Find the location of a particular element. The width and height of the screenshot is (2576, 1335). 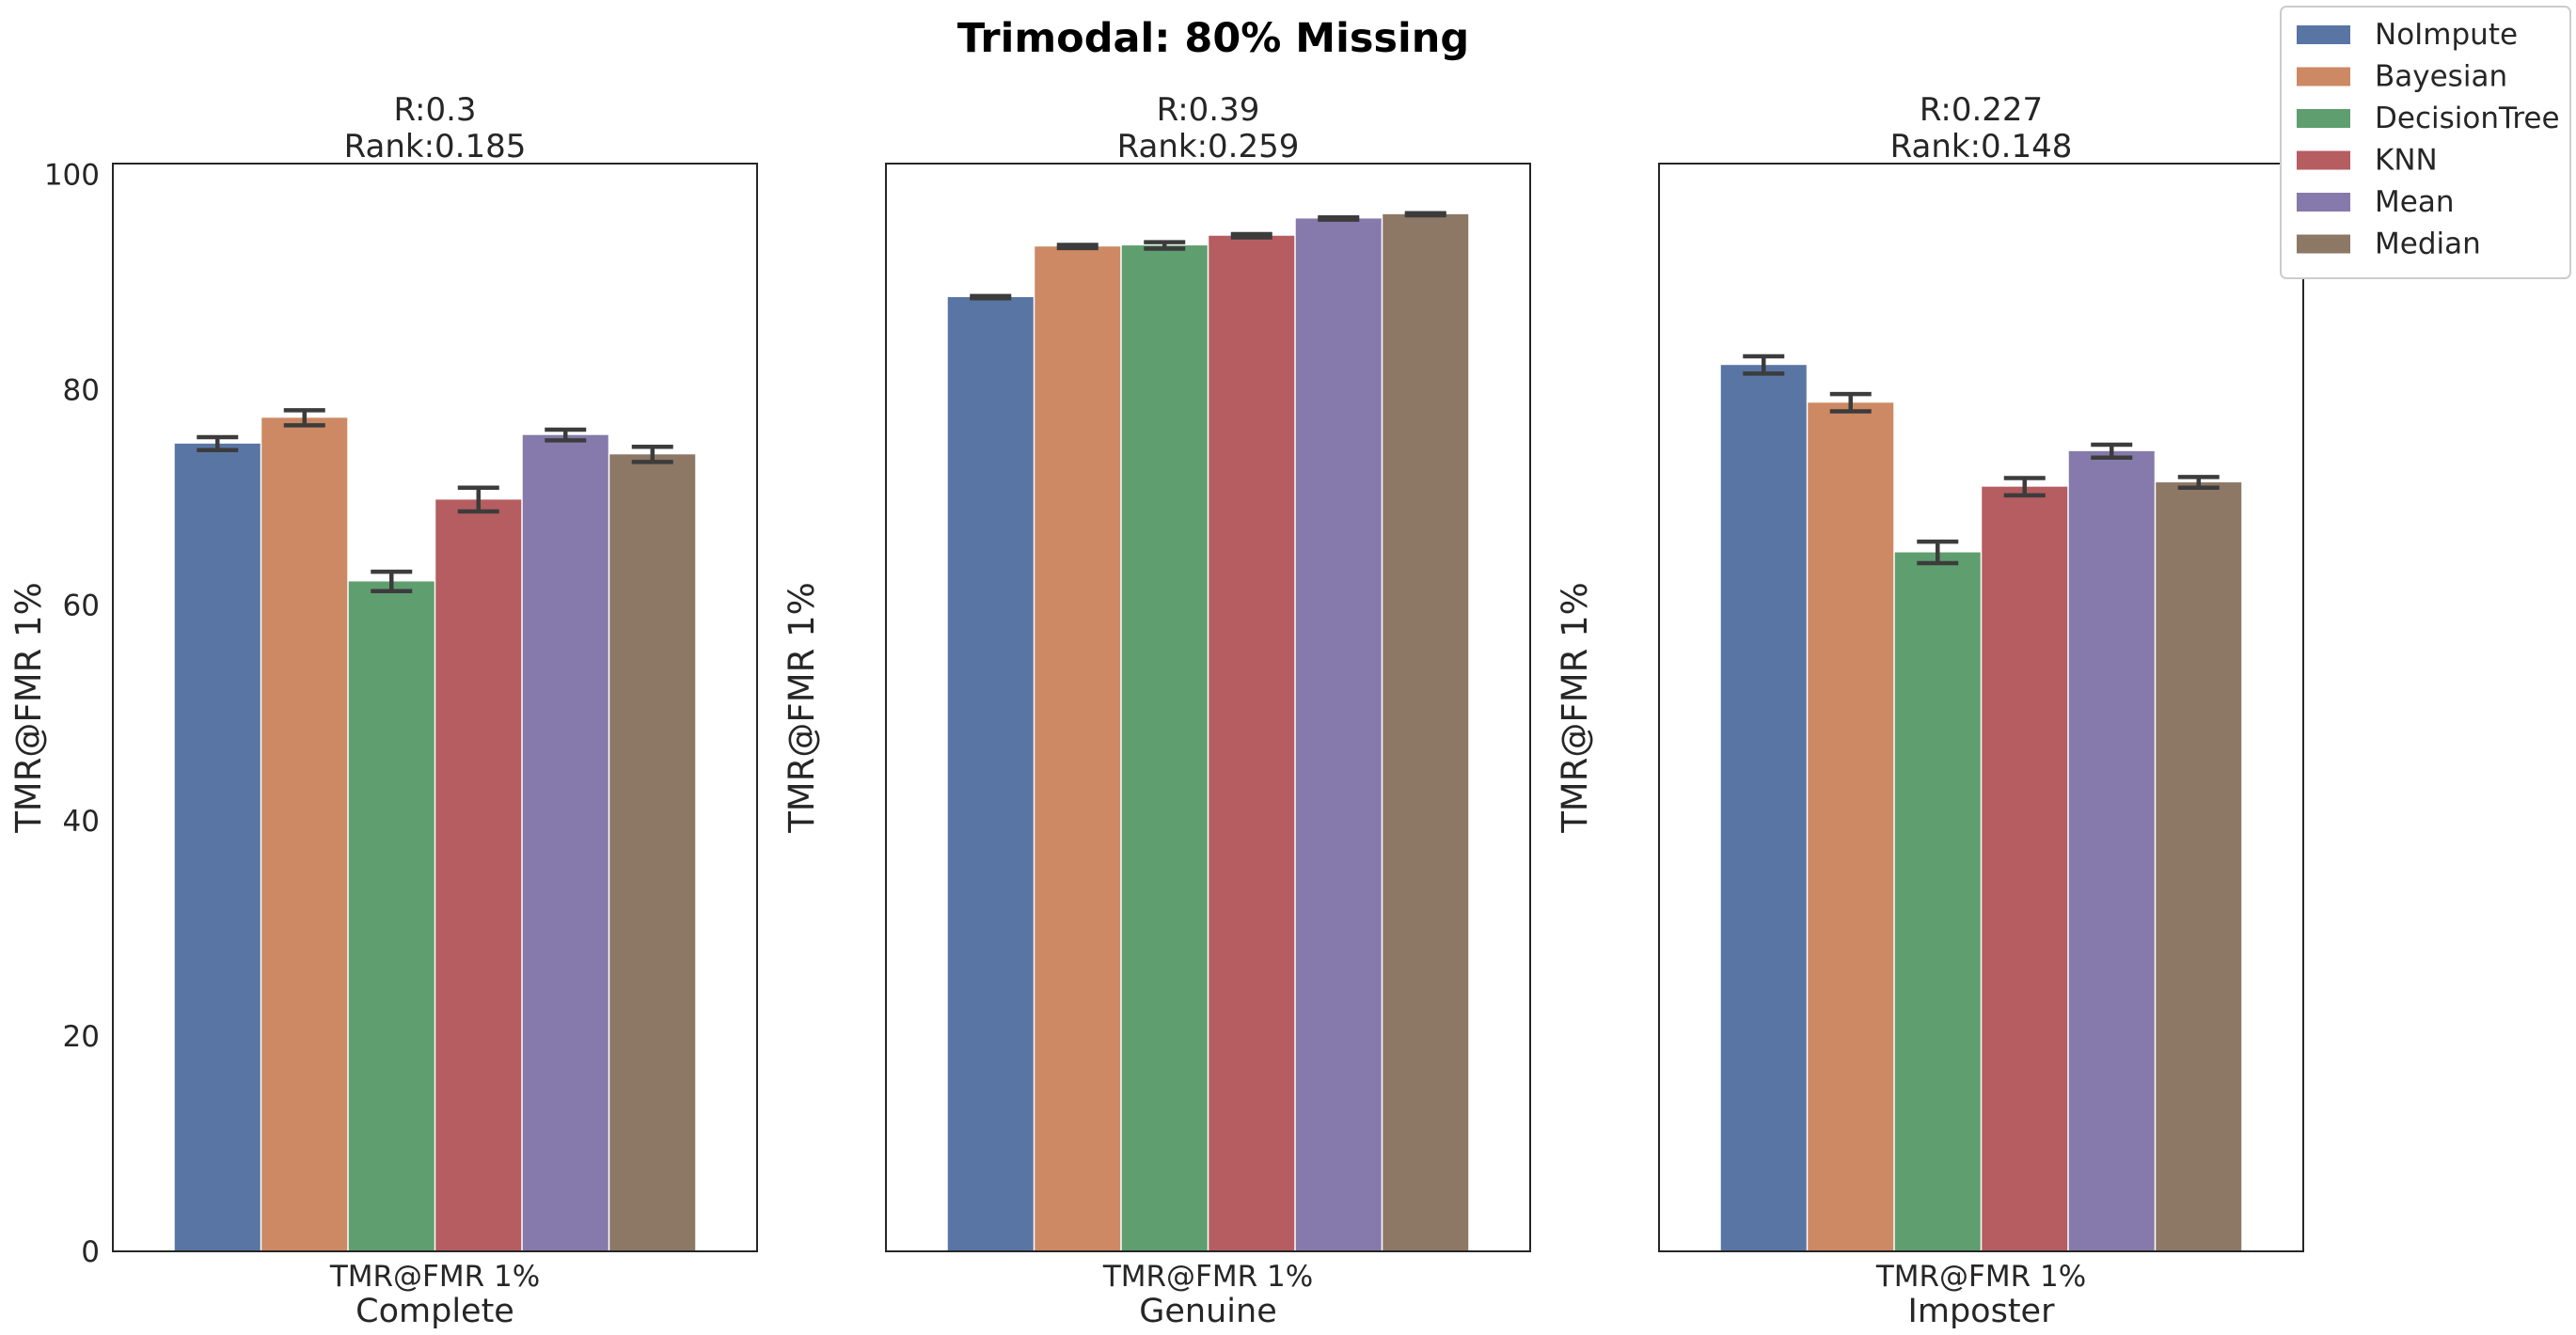

panel-title-line-2-panel-2: Rank:0.259 is located at coordinates (1208, 146).